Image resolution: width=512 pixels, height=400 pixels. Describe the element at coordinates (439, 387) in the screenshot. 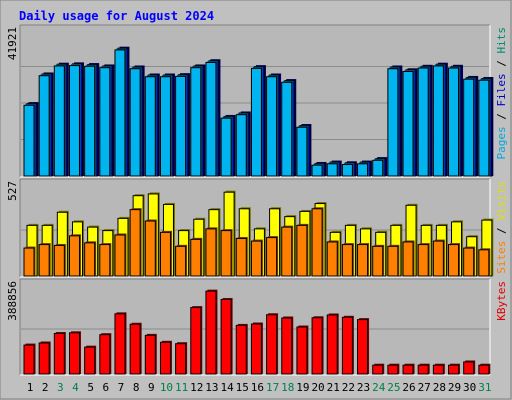

I see `x-tick-label: 28` at that location.